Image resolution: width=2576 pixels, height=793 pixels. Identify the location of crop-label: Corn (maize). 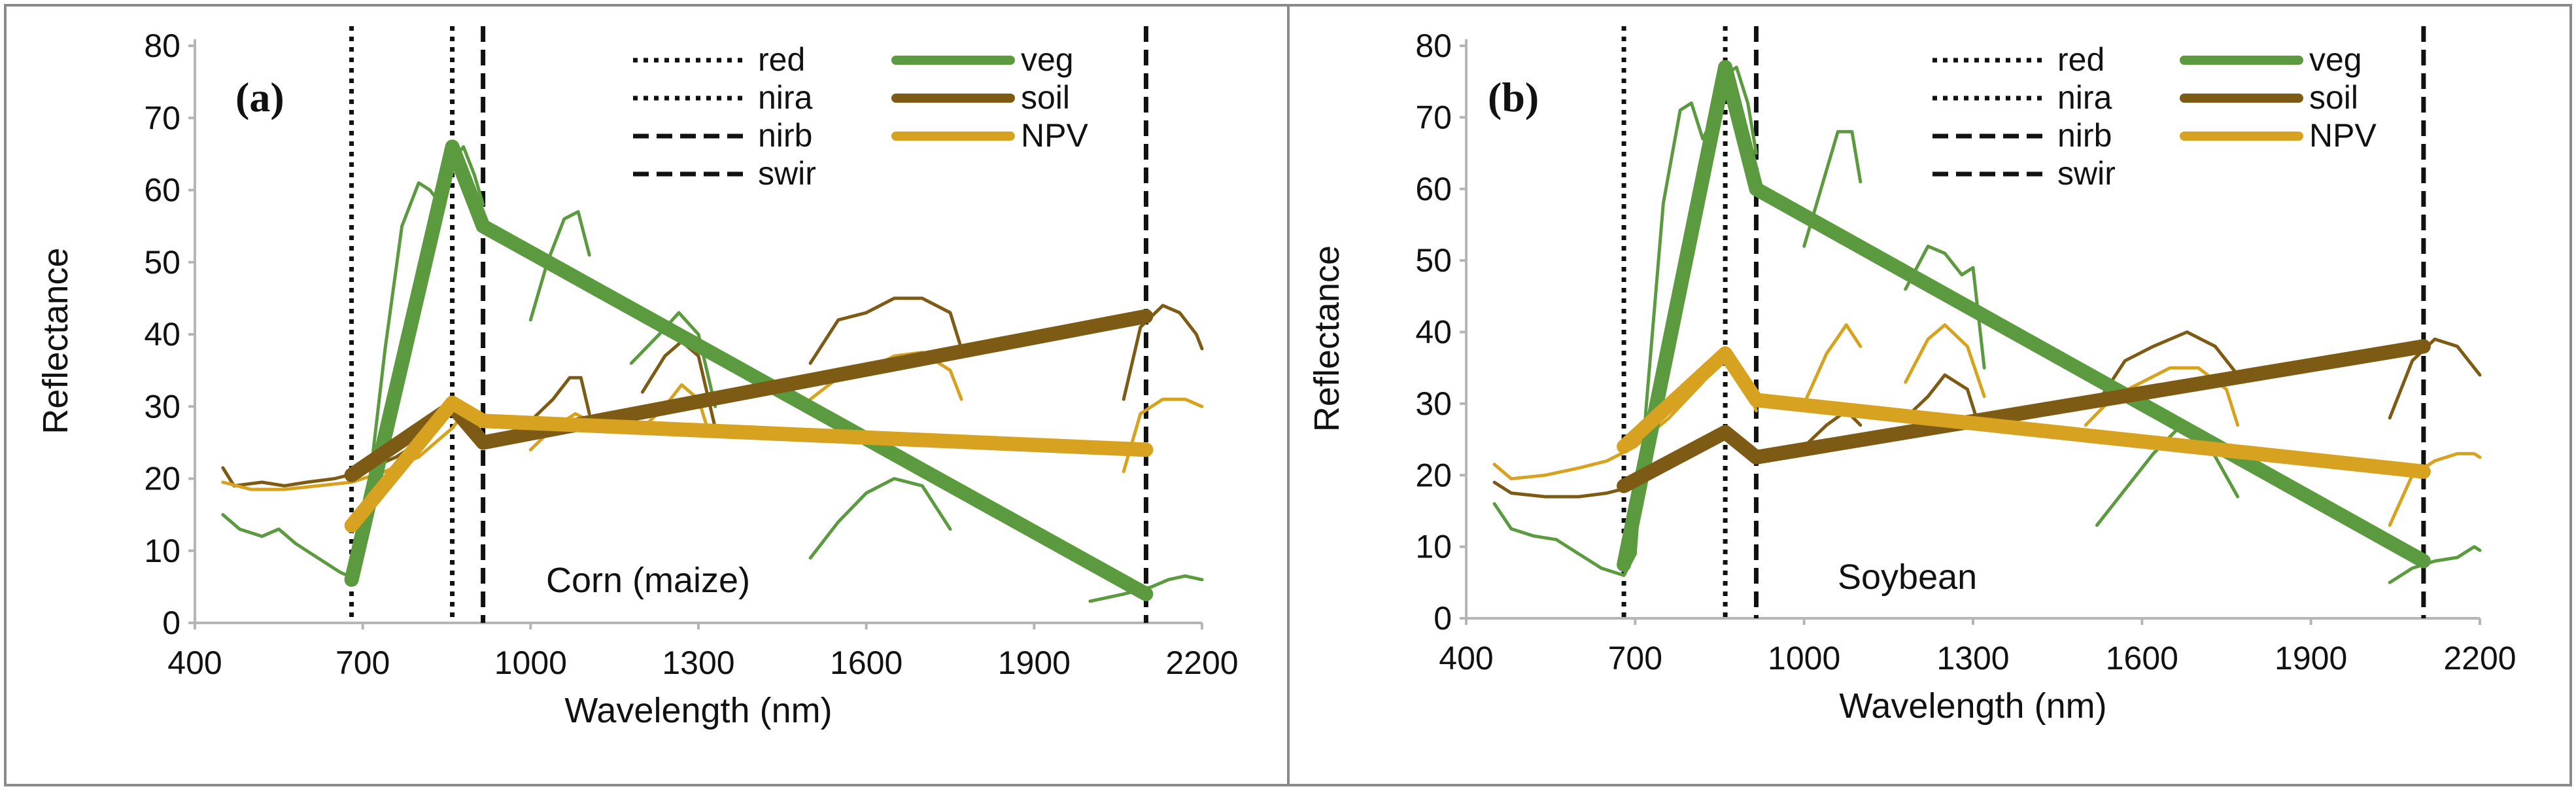
(648, 580).